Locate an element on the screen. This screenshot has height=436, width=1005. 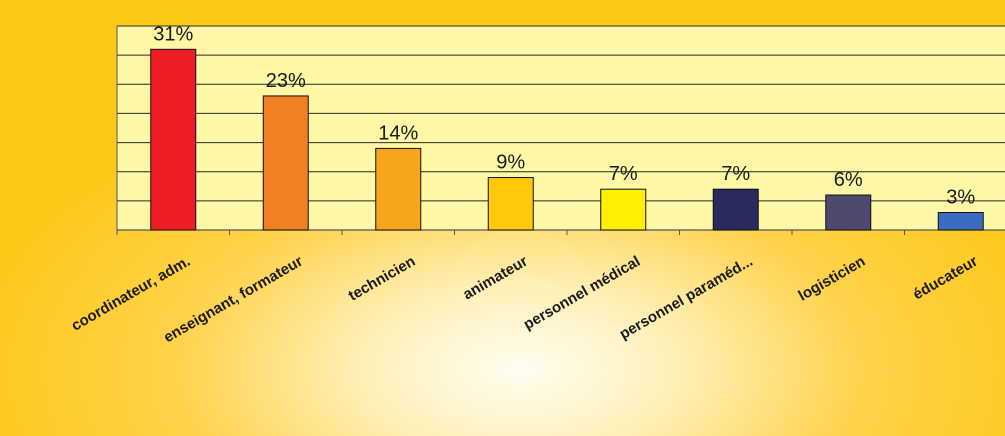
category-label: logisticien is located at coordinates (832, 279).